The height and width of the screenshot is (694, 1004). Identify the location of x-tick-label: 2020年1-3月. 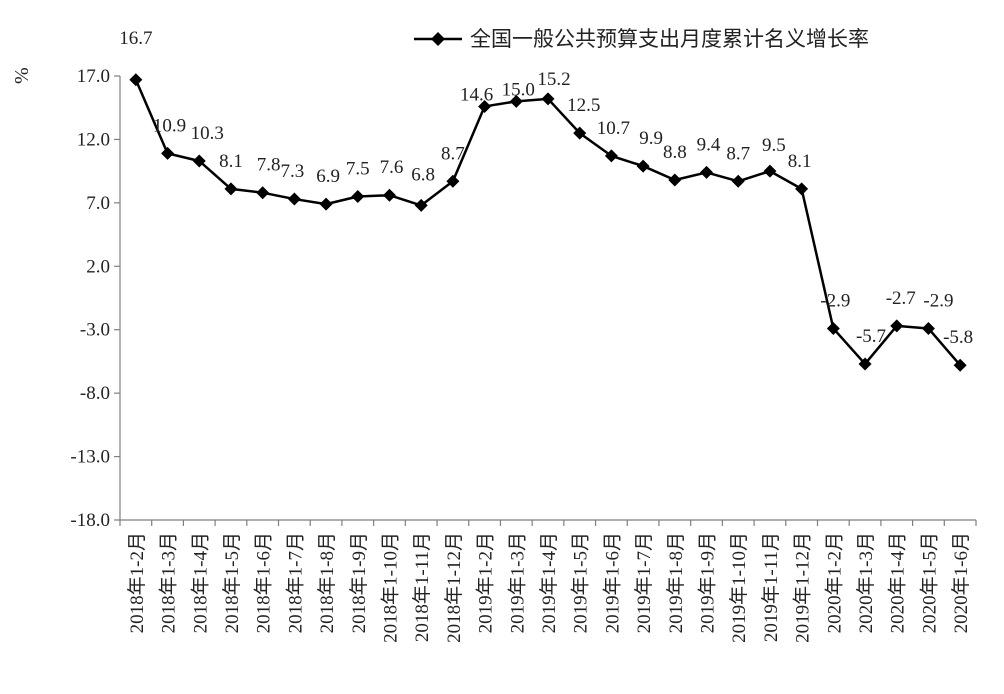
(866, 582).